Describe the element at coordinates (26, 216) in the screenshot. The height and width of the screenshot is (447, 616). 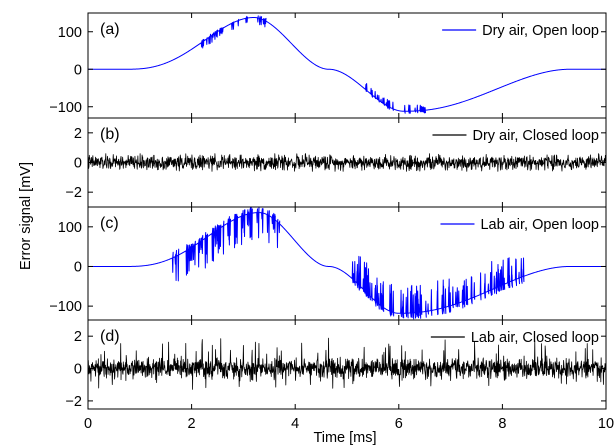
I see `y-axis-label: Error signal [mV]` at that location.